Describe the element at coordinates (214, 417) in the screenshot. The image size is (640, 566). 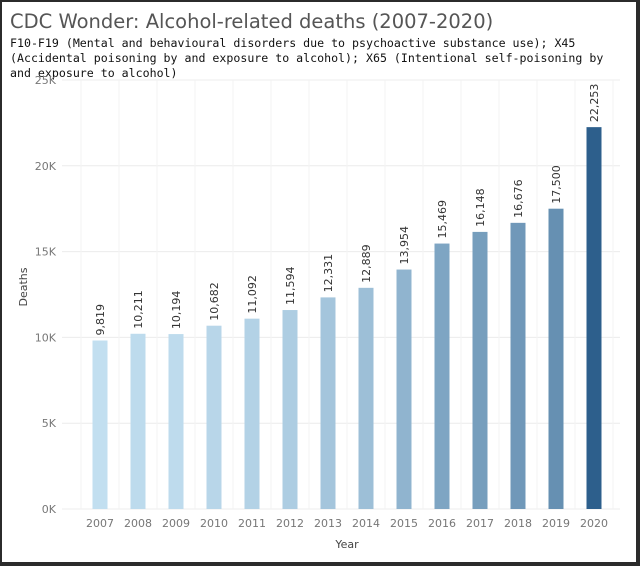
I see `bar-2010` at that location.